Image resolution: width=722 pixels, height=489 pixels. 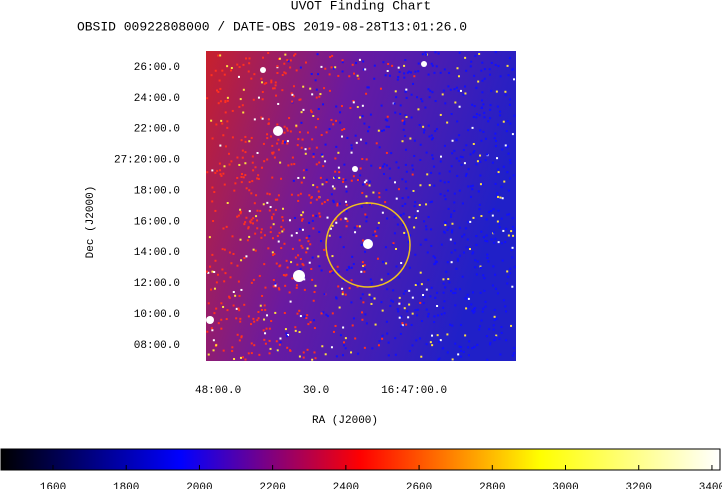 What do you see at coordinates (218, 391) in the screenshot?
I see `x-tick-label: 48:00.0` at bounding box center [218, 391].